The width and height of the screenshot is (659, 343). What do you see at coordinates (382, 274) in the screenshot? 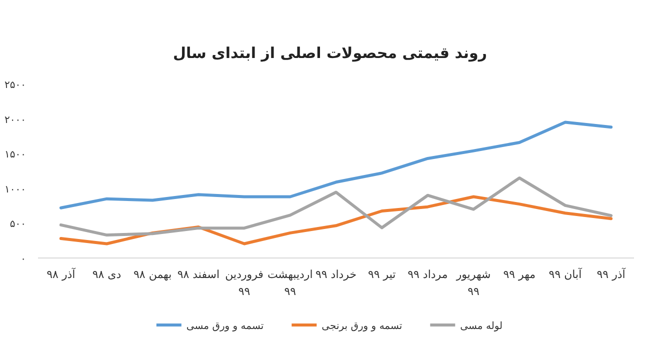
I see `x-tick-label: تیر ۹۹` at bounding box center [382, 274].